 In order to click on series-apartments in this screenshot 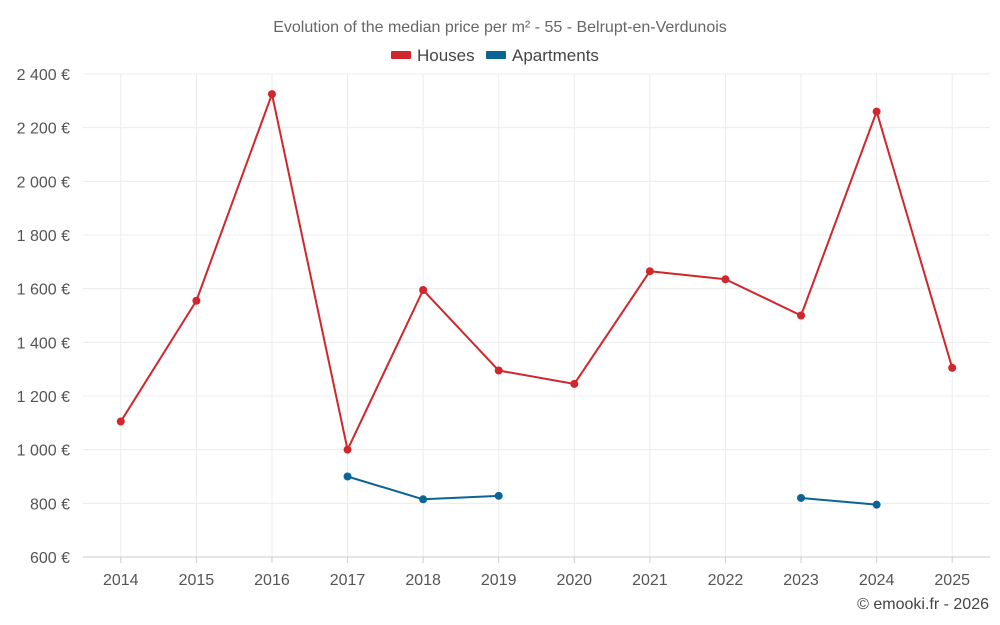, I will do `click(612, 490)`.